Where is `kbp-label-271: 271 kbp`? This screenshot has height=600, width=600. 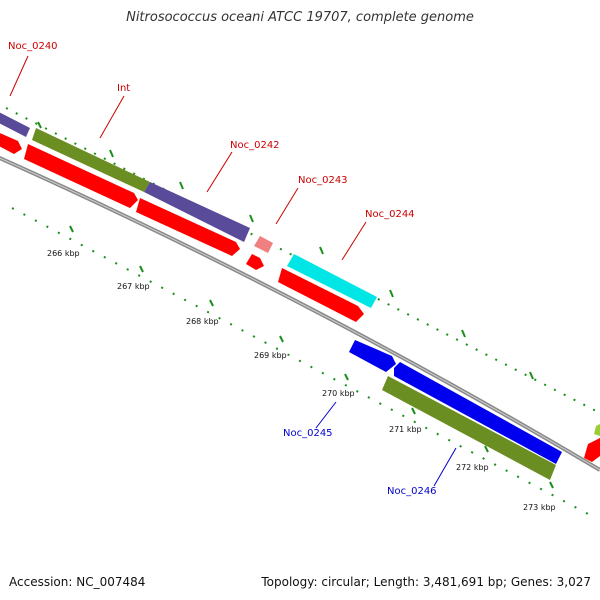 kbp-label-271: 271 kbp is located at coordinates (405, 429).